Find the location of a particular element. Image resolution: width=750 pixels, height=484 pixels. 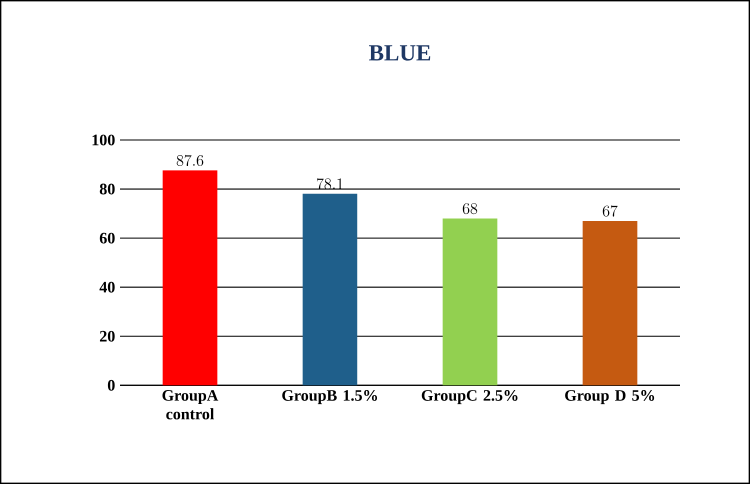

data-label: 87.6 is located at coordinates (190, 160).